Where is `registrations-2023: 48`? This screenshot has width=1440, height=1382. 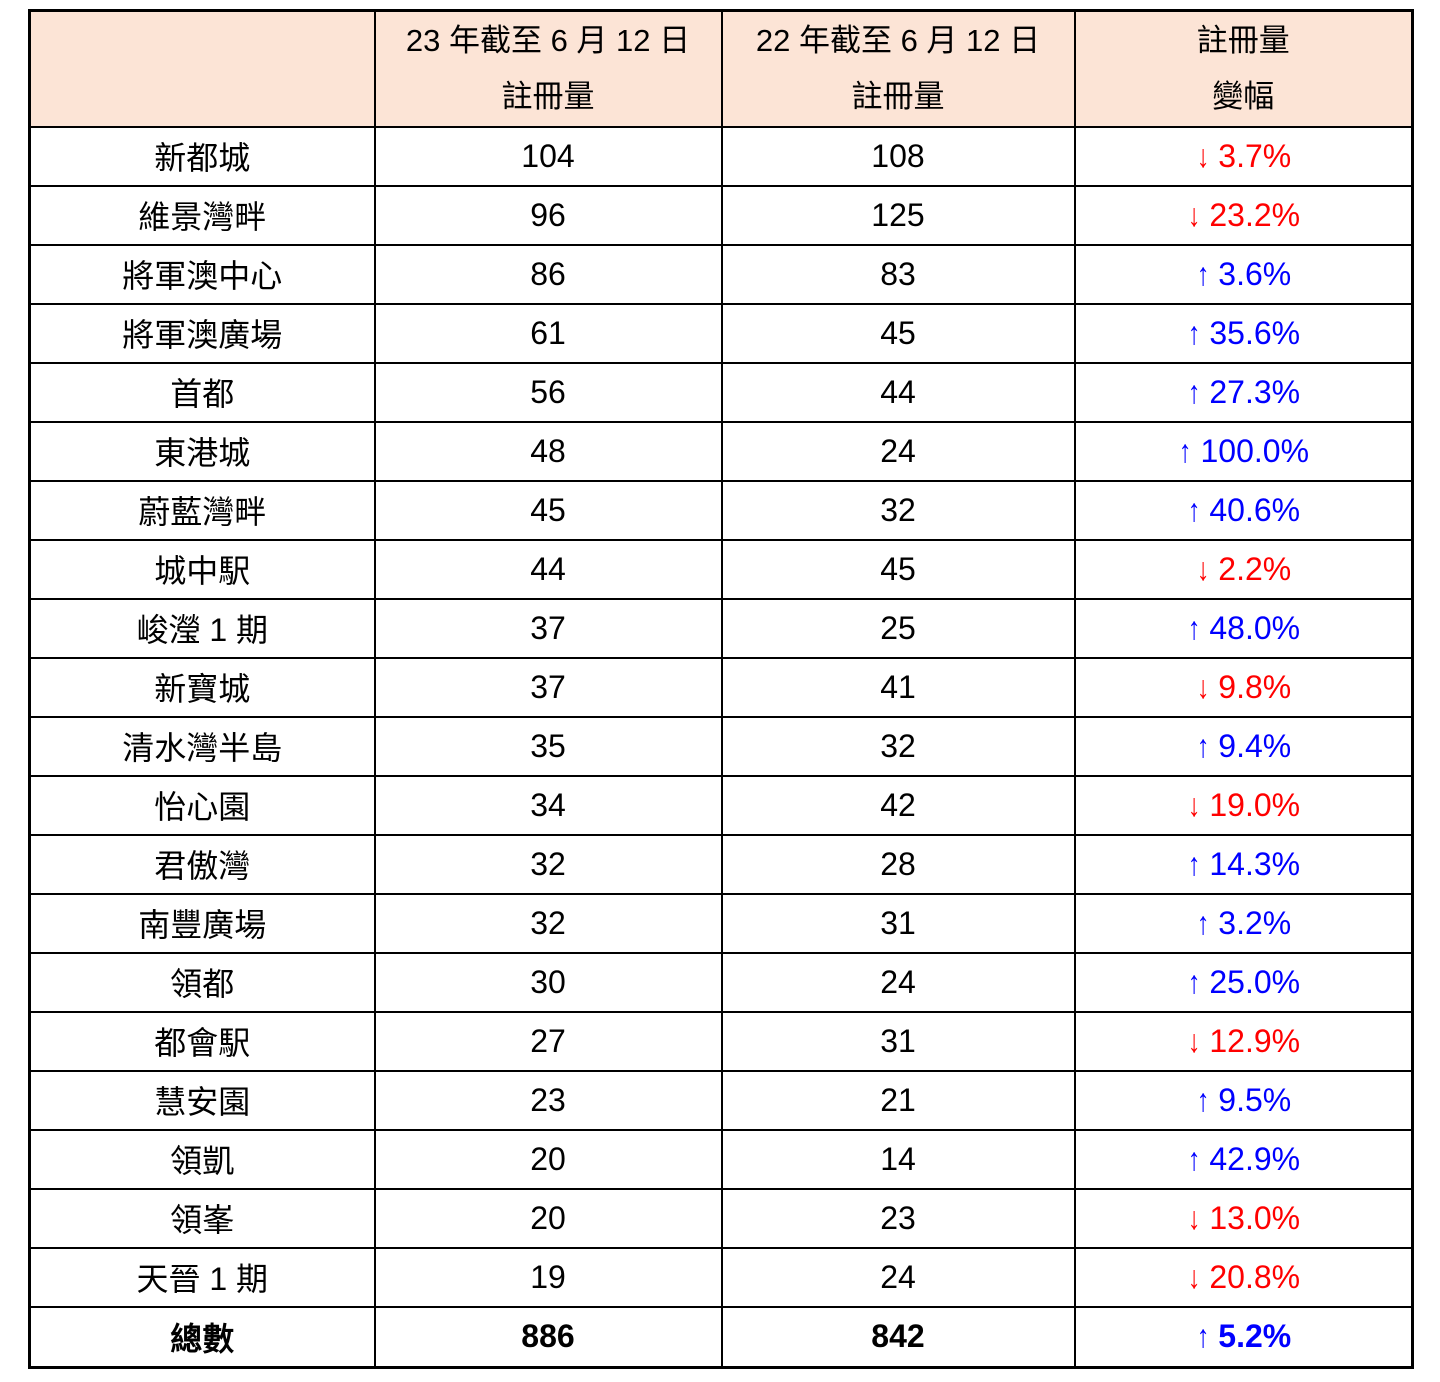
registrations-2023: 48 is located at coordinates (548, 451).